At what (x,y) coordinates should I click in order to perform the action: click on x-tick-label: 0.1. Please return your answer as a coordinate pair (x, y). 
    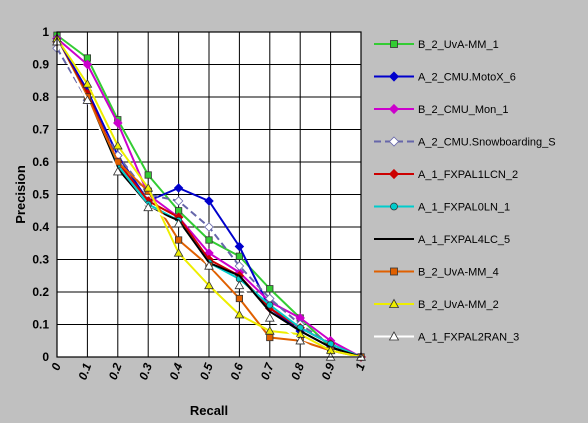
    Looking at the image, I should click on (84, 371).